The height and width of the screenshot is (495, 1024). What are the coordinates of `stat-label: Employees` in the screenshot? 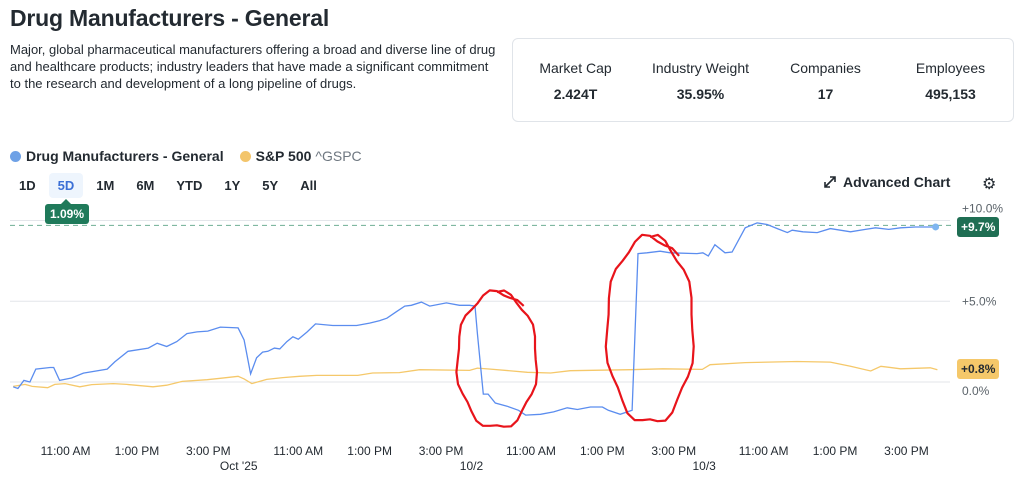 It's located at (950, 68).